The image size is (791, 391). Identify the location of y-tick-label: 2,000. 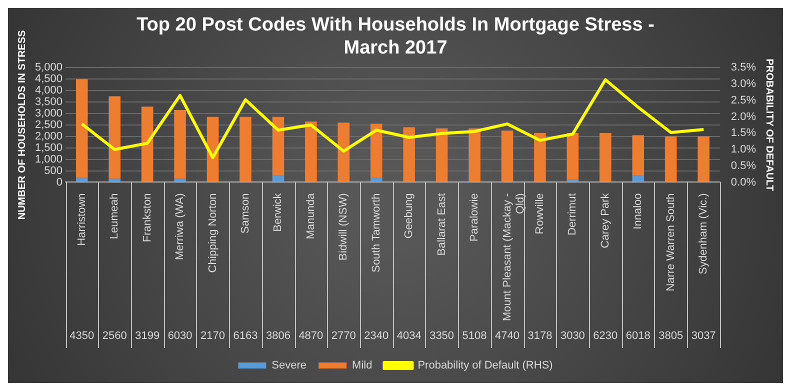
(48, 136).